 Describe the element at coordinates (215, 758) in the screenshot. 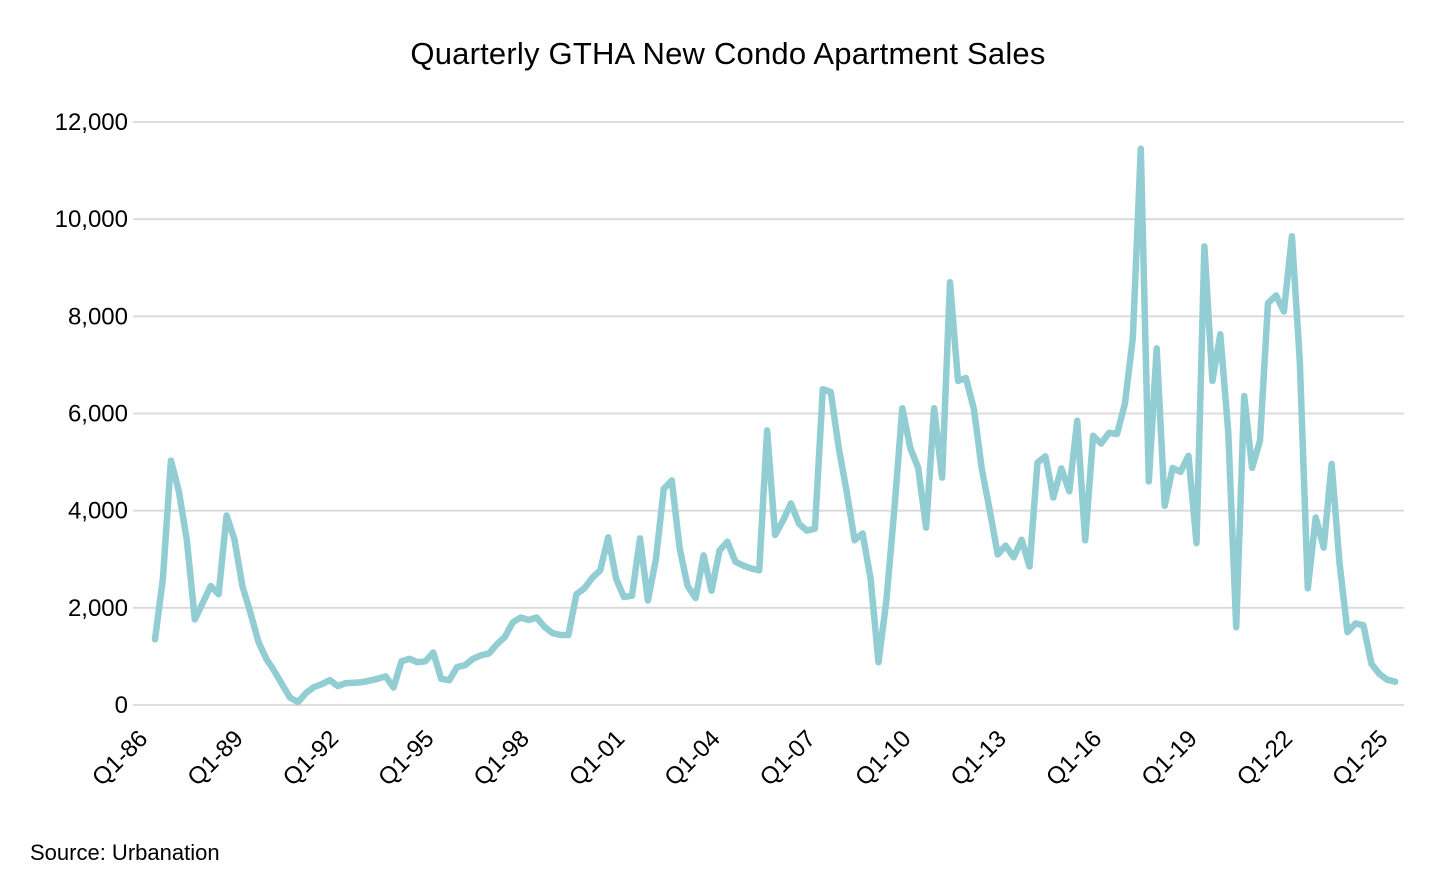

I see `x-axis-tick-label: Q1-89` at that location.